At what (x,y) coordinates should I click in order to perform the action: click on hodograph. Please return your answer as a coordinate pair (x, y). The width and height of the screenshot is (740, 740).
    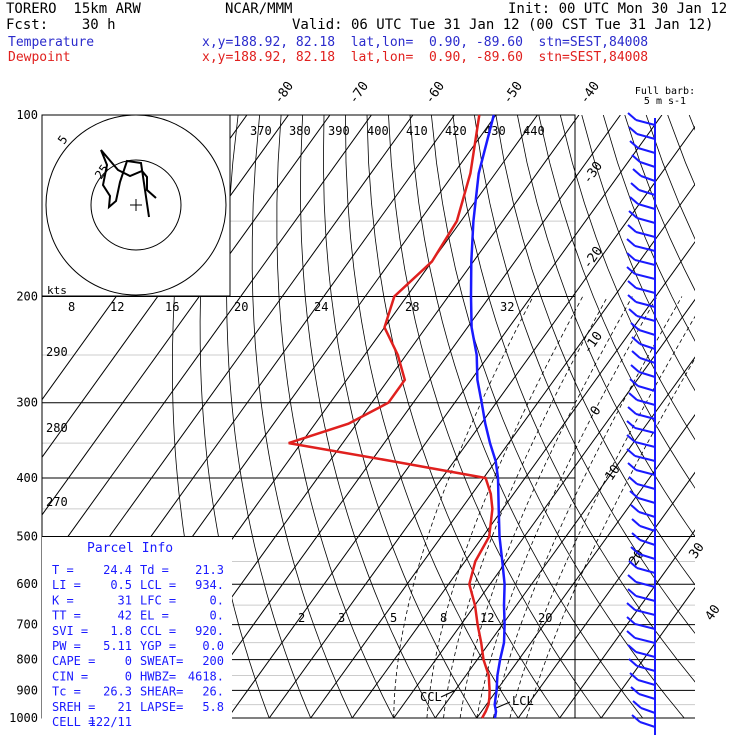
    Looking at the image, I should click on (136, 205).